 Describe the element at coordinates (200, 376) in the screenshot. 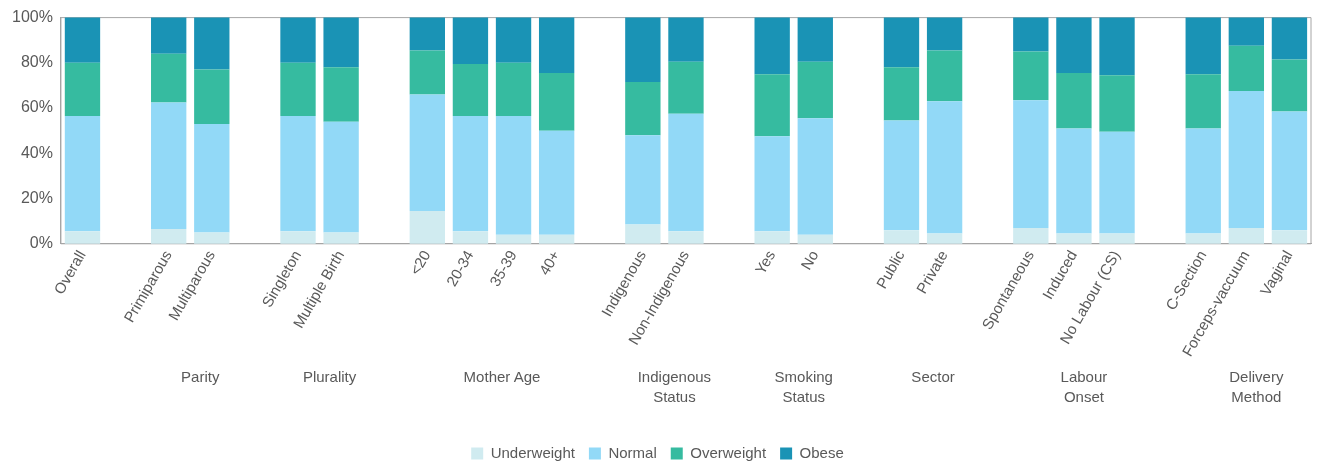

I see `text: Parity` at that location.